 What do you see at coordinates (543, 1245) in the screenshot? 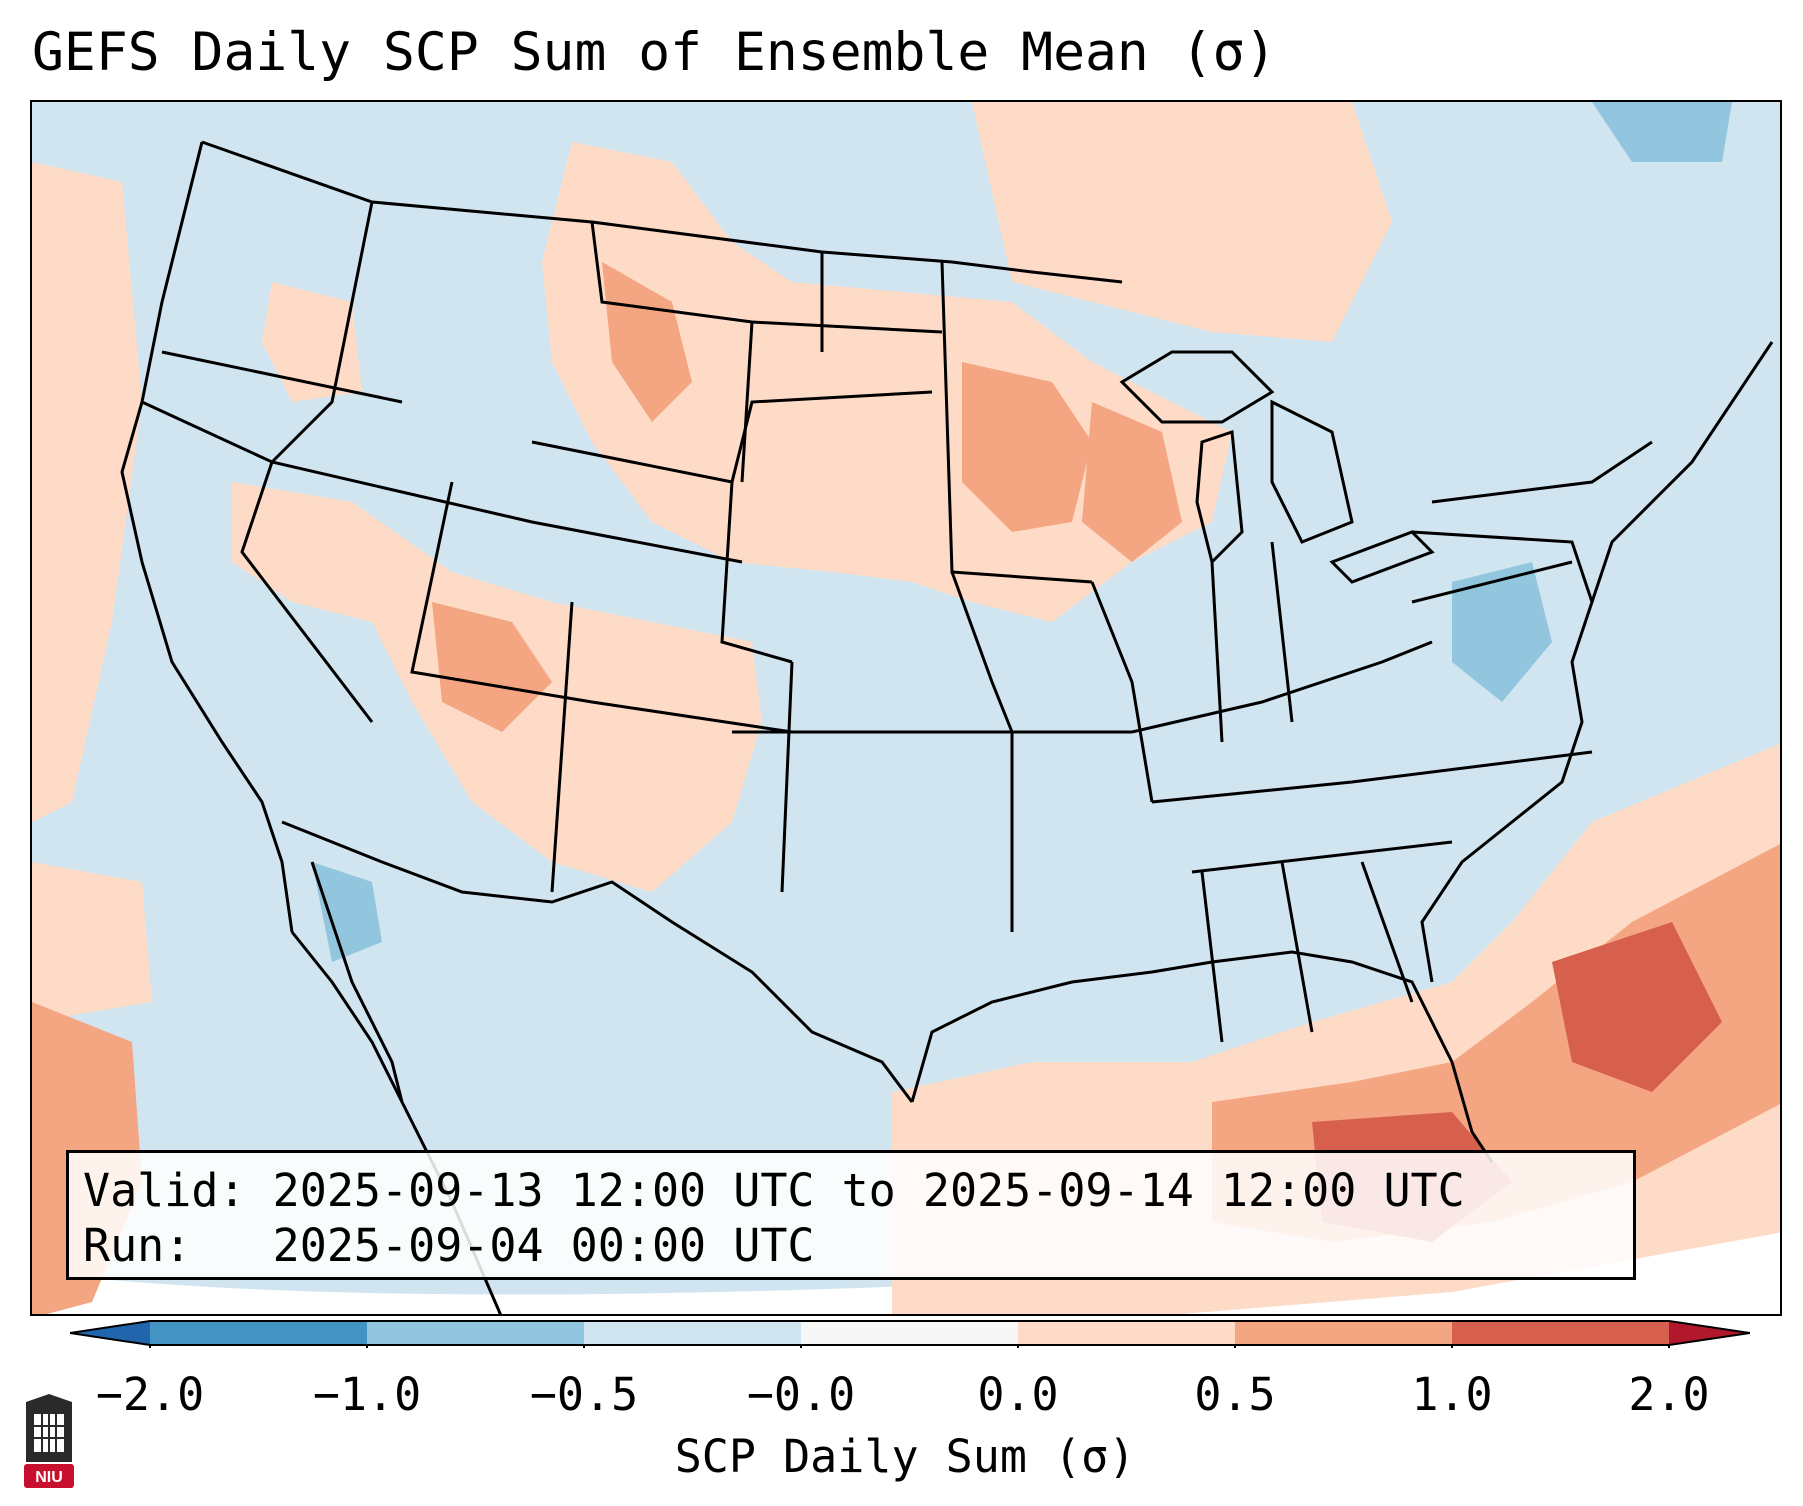
I see `run-time: 2025-09-04 00:00 UTC` at bounding box center [543, 1245].